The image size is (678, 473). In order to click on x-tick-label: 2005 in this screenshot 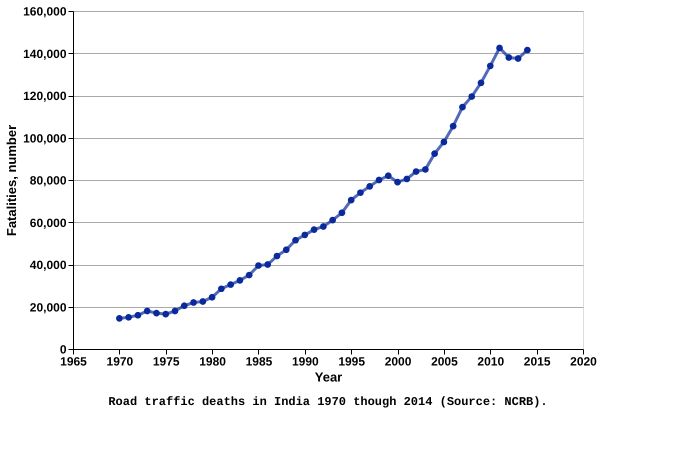, I will do `click(444, 361)`.